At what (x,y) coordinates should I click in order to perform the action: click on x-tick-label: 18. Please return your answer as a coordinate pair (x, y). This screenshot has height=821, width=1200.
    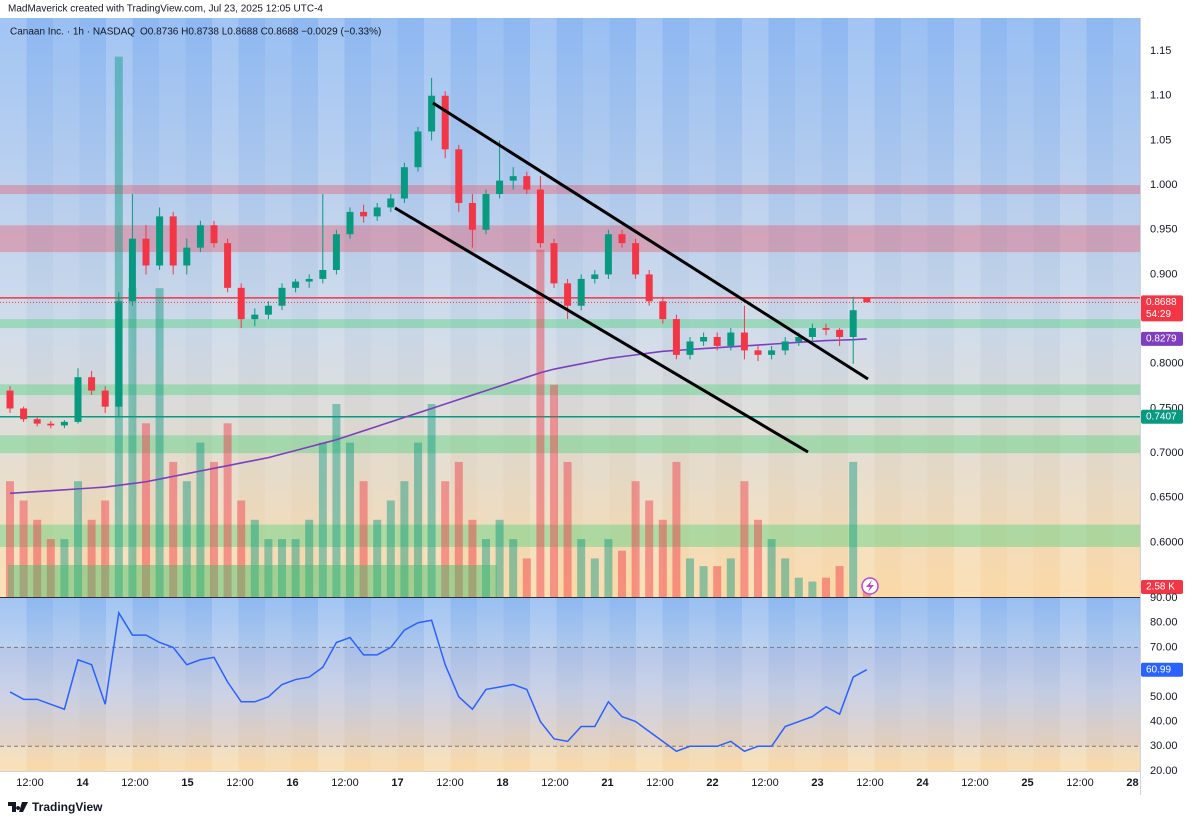
    Looking at the image, I should click on (502, 783).